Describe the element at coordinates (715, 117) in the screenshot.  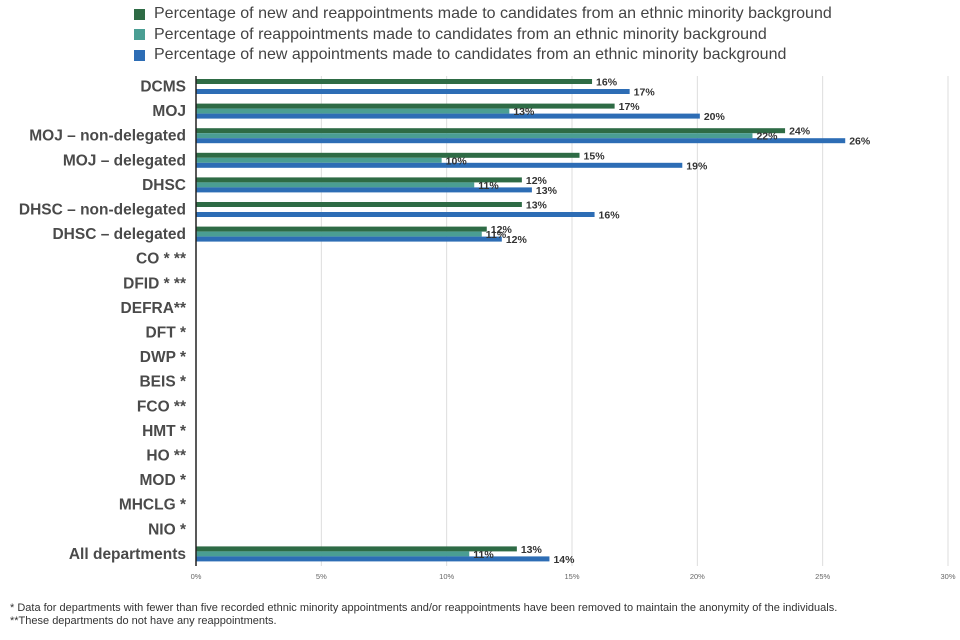
I see `data-label: 20%` at that location.